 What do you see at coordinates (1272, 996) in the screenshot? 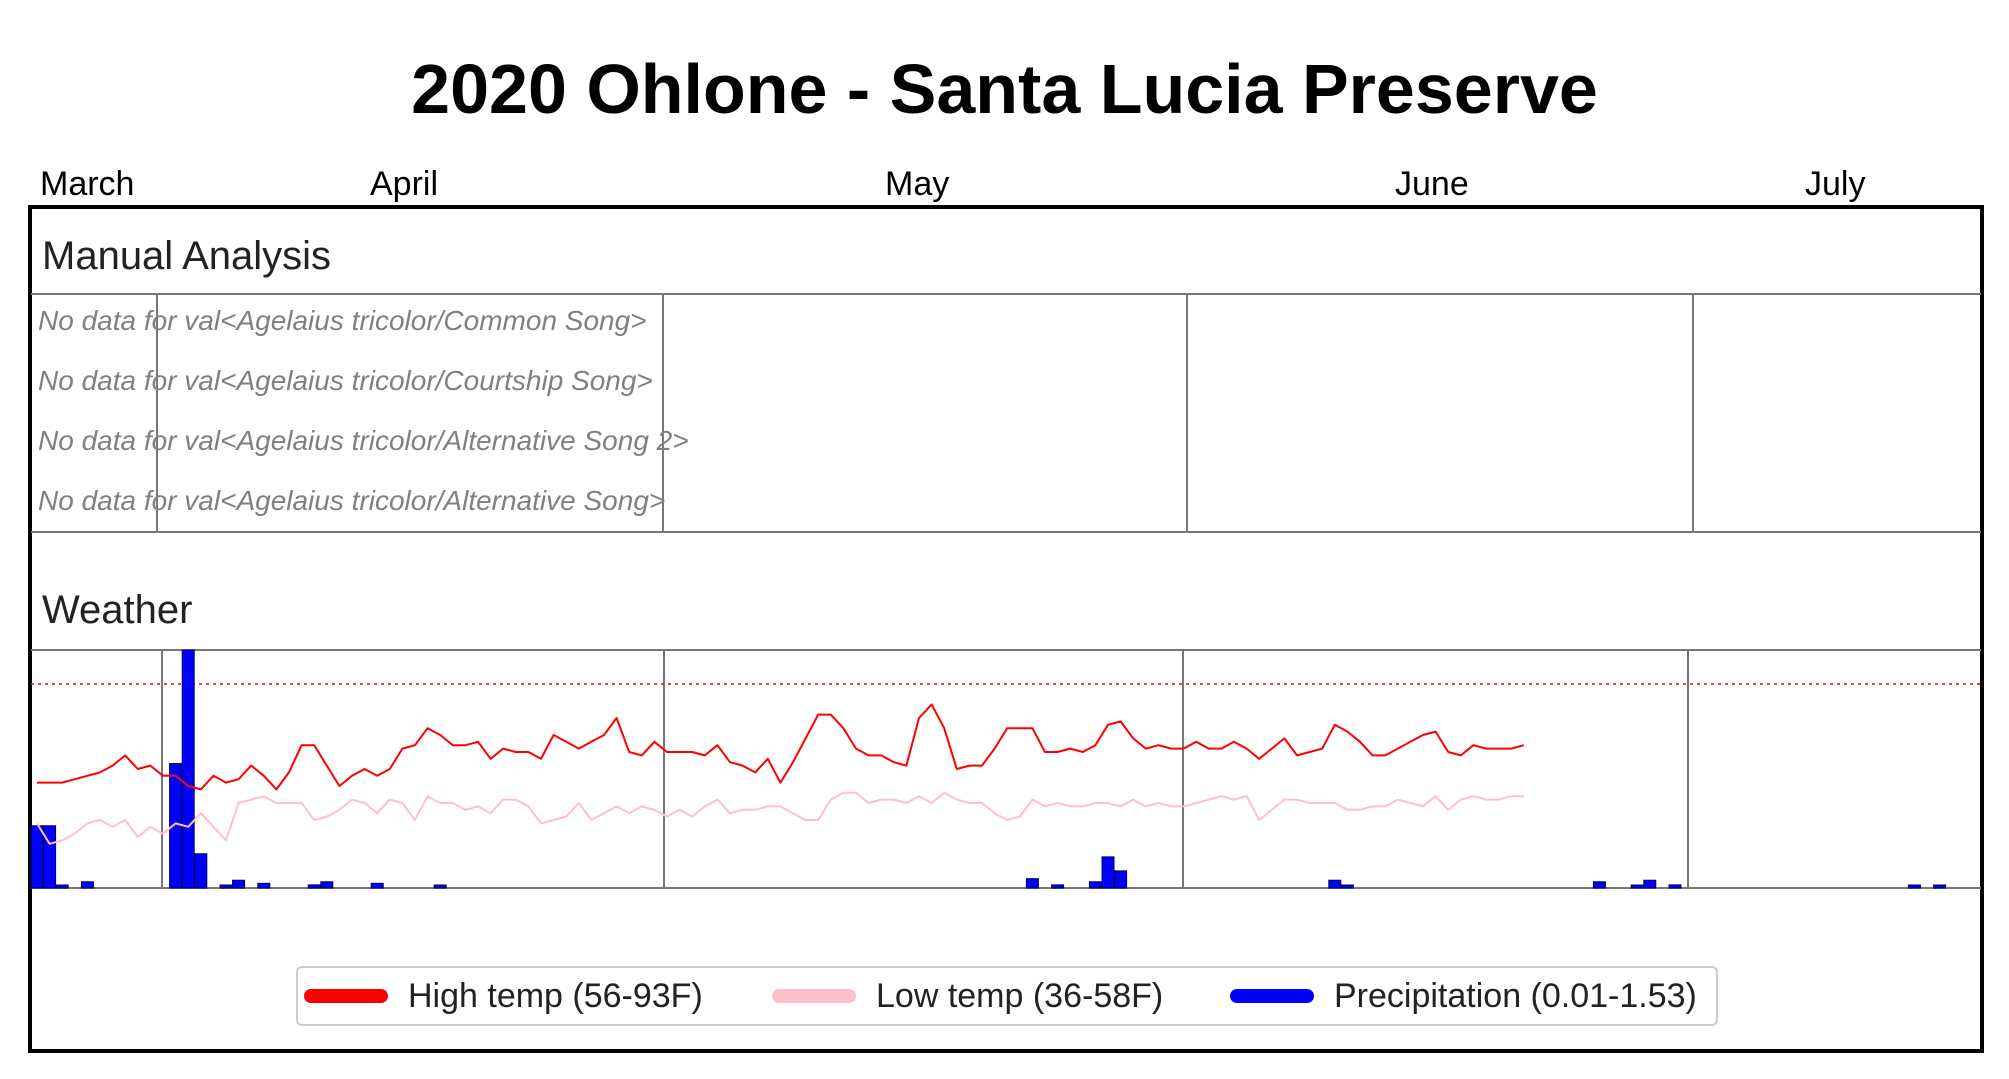
I see `legend-precipitation-swatch` at bounding box center [1272, 996].